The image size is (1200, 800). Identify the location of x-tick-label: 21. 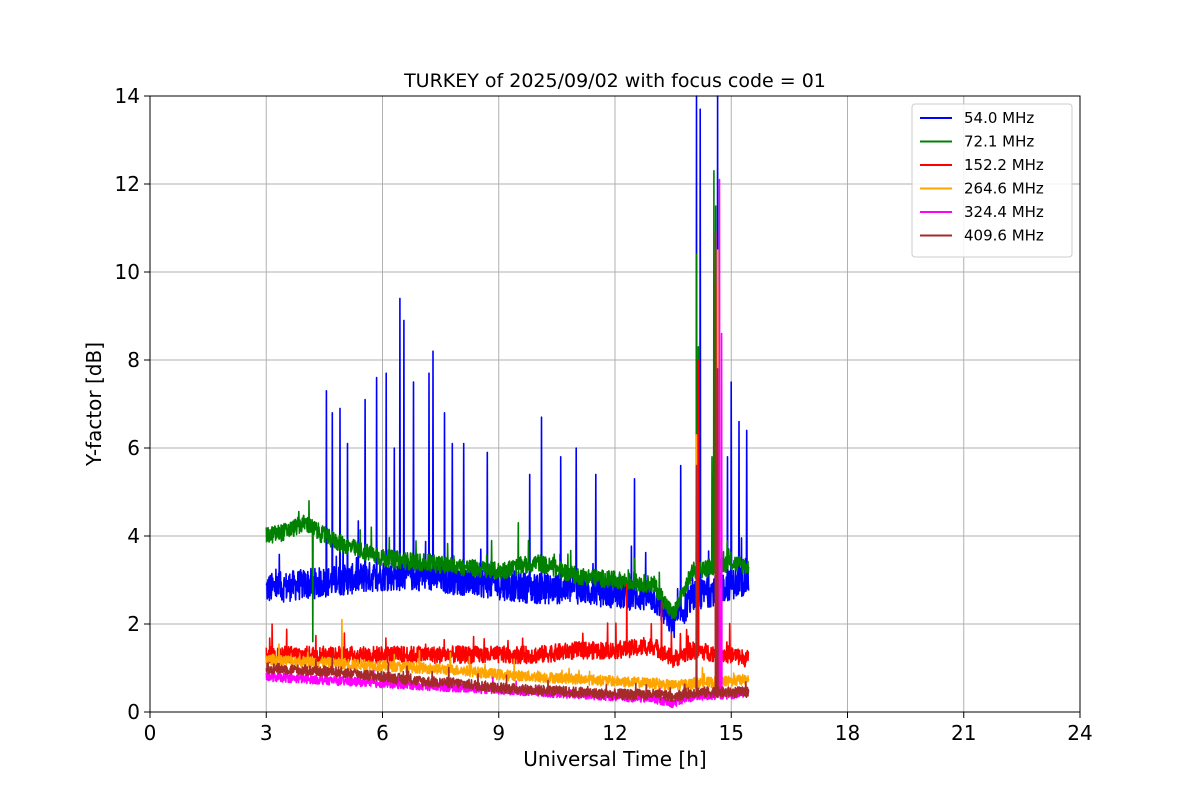
(963, 733).